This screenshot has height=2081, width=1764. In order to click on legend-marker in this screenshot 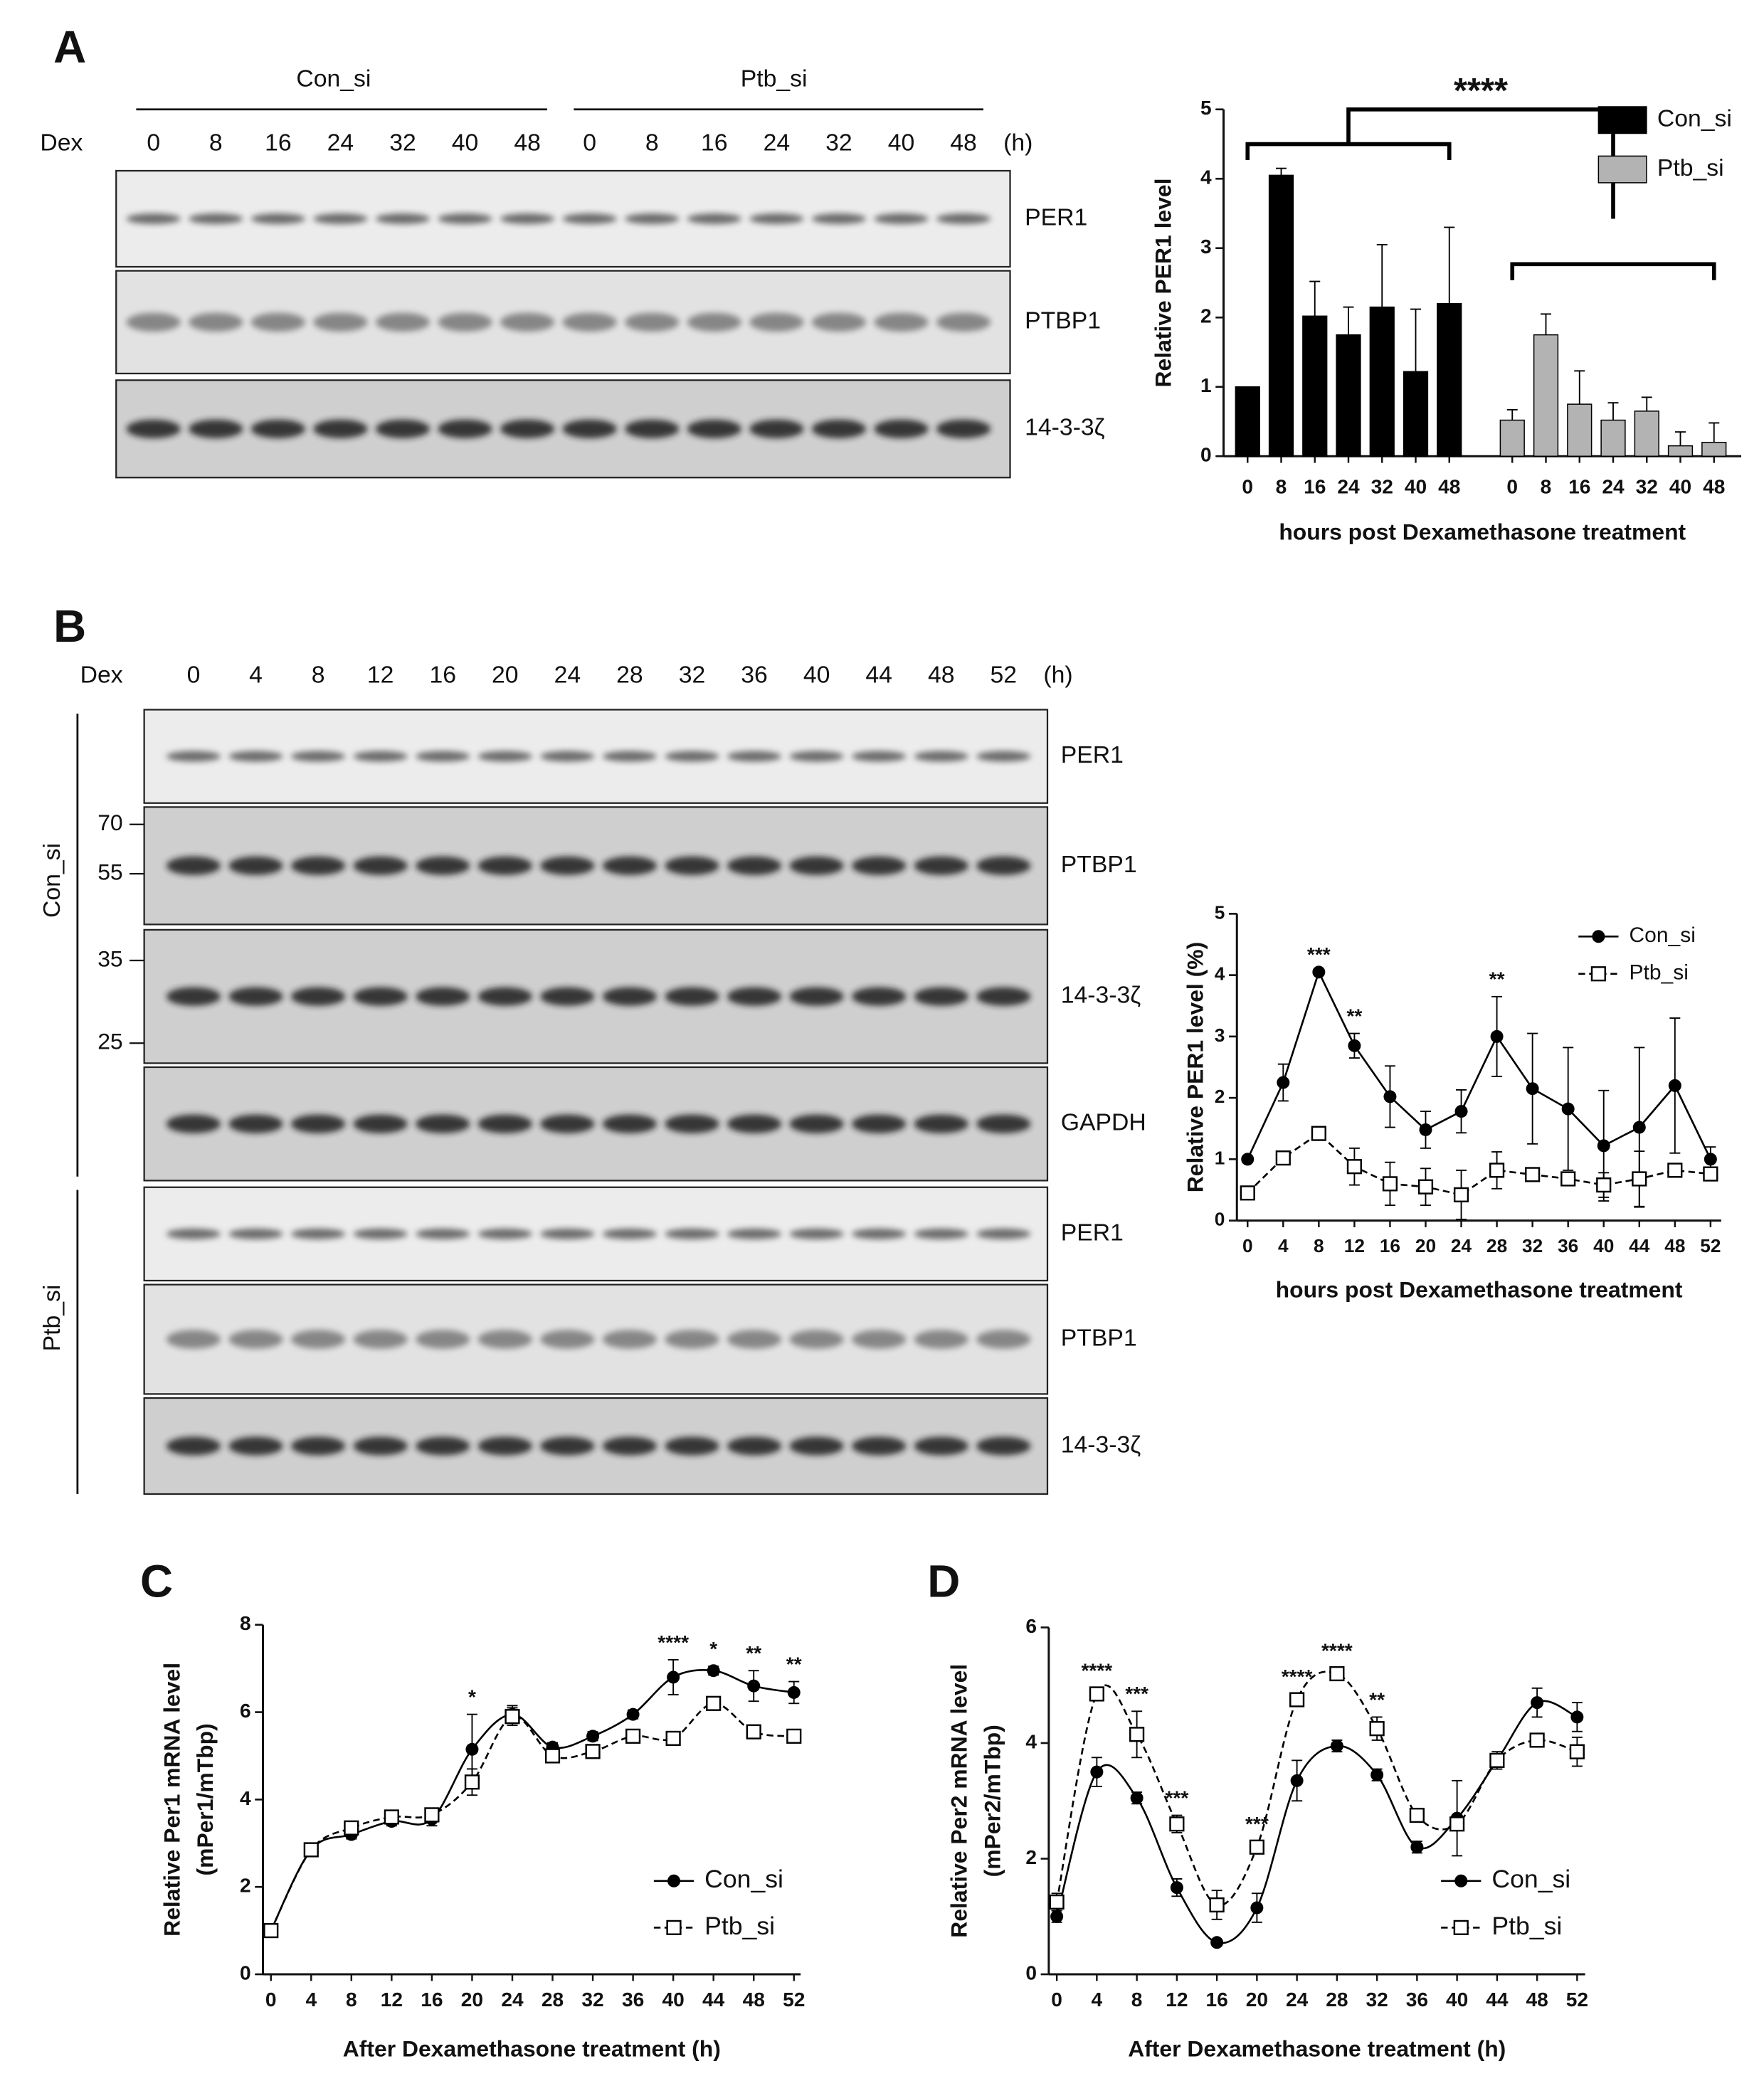, I will do `click(1598, 974)`.